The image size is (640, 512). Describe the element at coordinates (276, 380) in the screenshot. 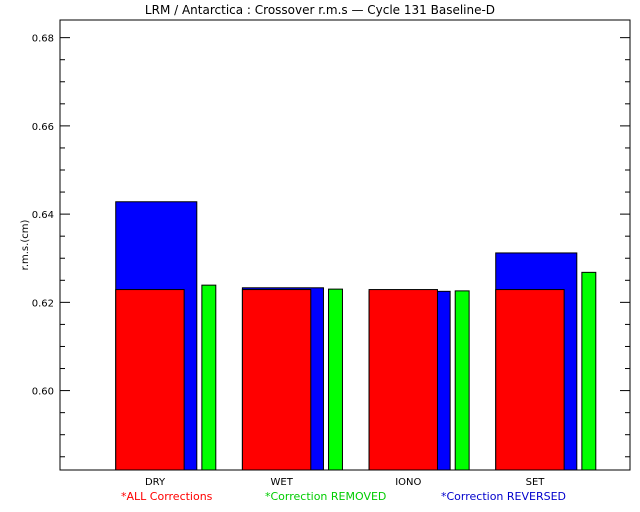

I see `bar-all-corrections-wet` at that location.